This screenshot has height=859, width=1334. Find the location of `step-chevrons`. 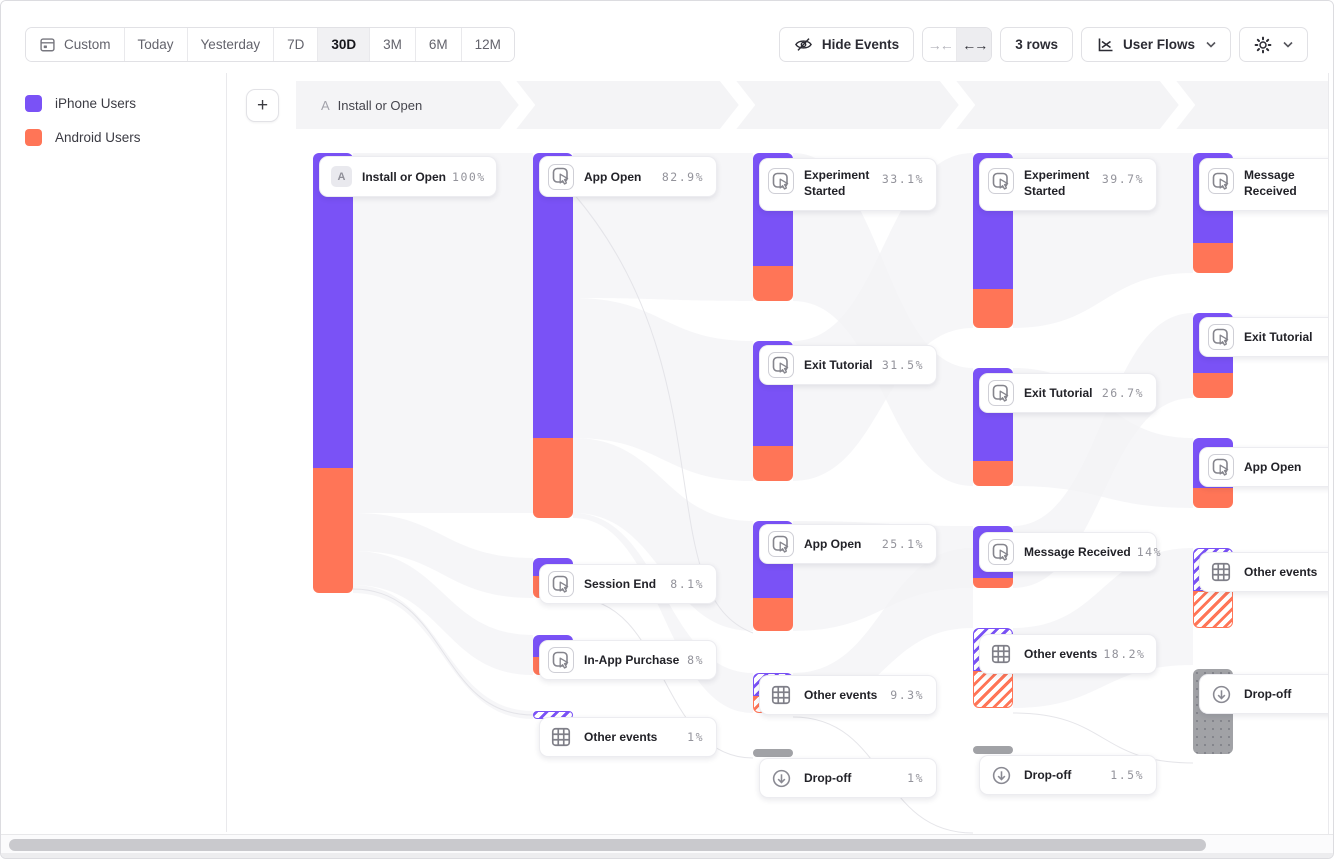

step-chevrons is located at coordinates (847, 105).